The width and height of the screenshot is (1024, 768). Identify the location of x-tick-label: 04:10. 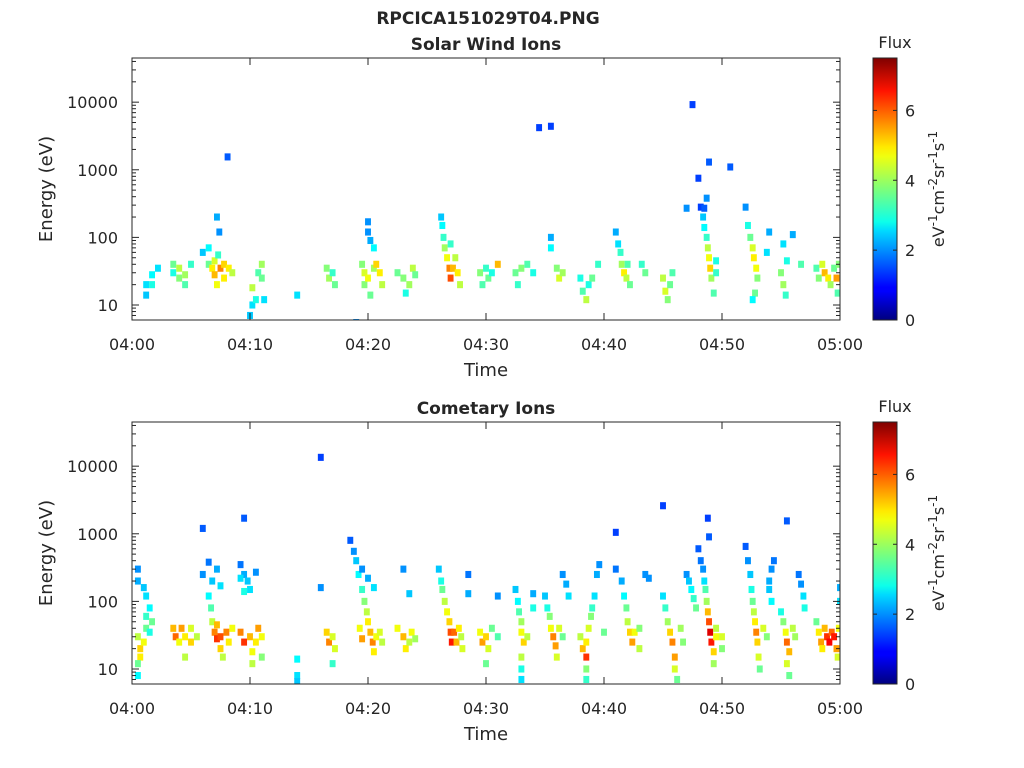
(250, 708).